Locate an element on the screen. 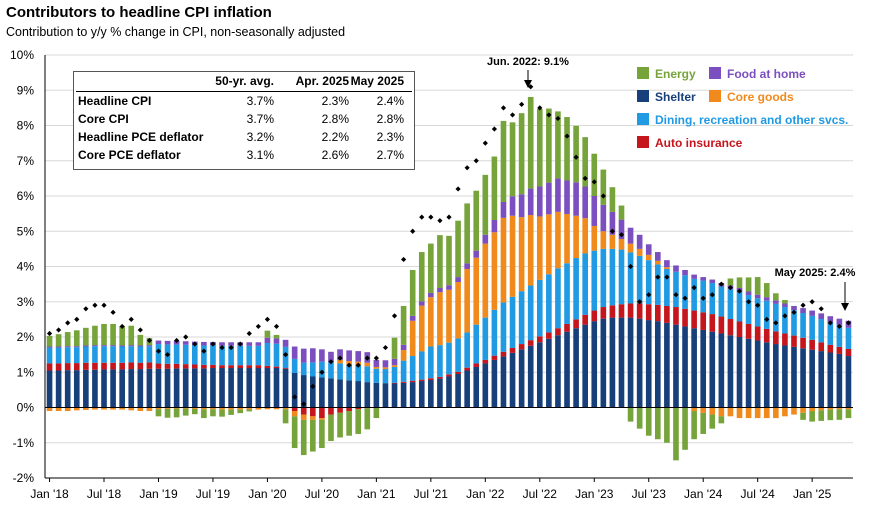 This screenshot has height=510, width=869. table-header-rule is located at coordinates (244, 91).